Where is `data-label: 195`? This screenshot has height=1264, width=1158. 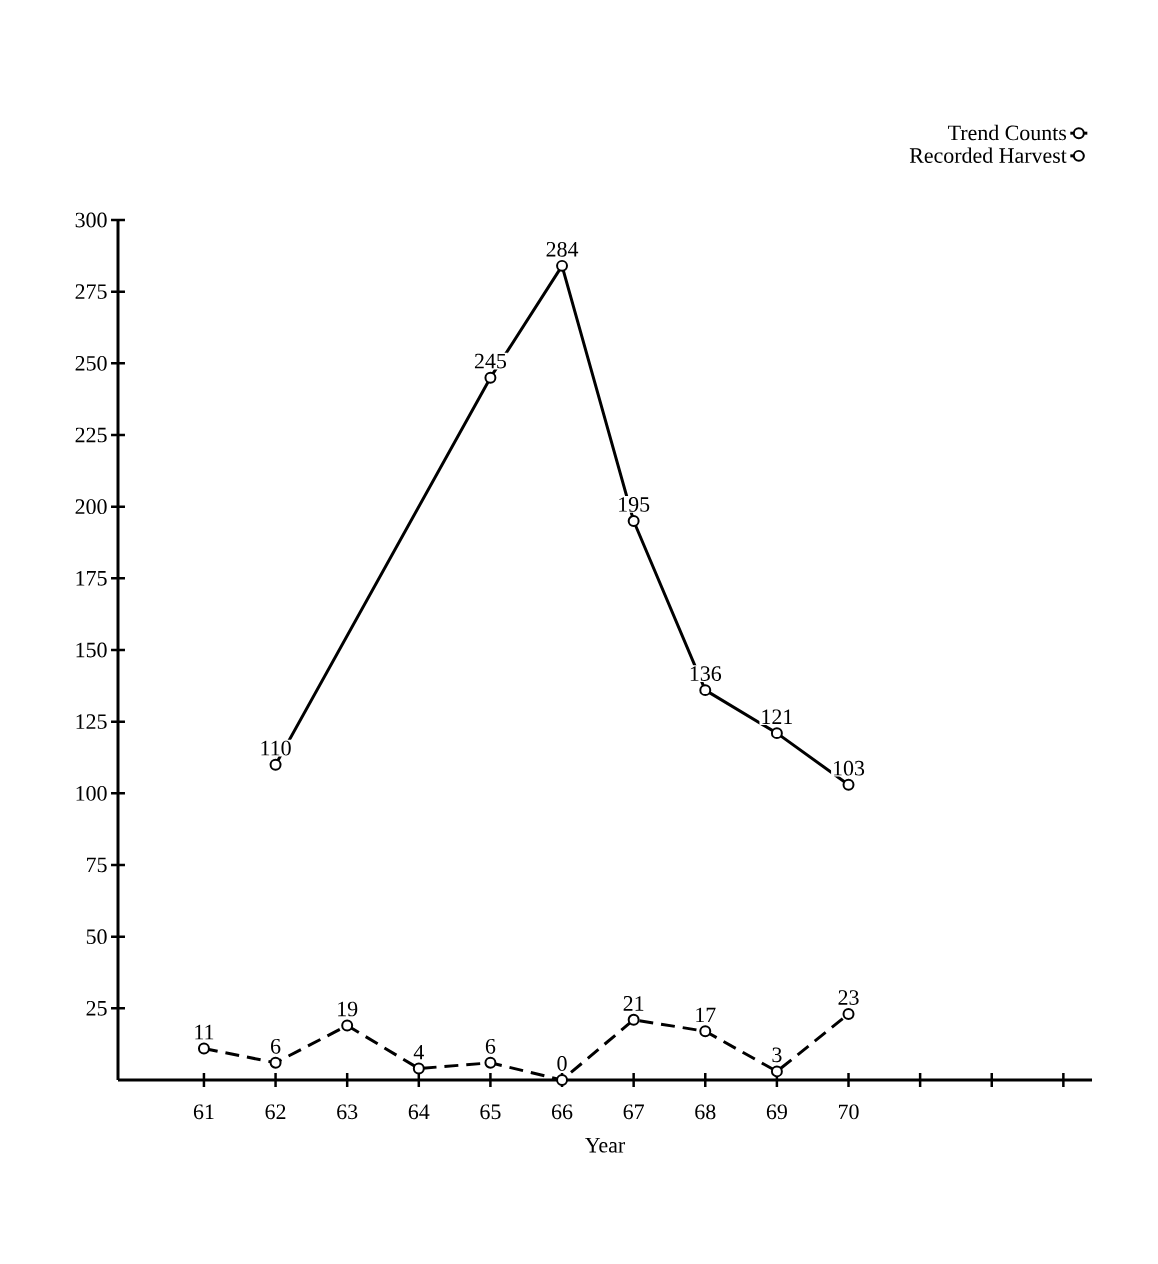
data-label: 195 is located at coordinates (634, 504).